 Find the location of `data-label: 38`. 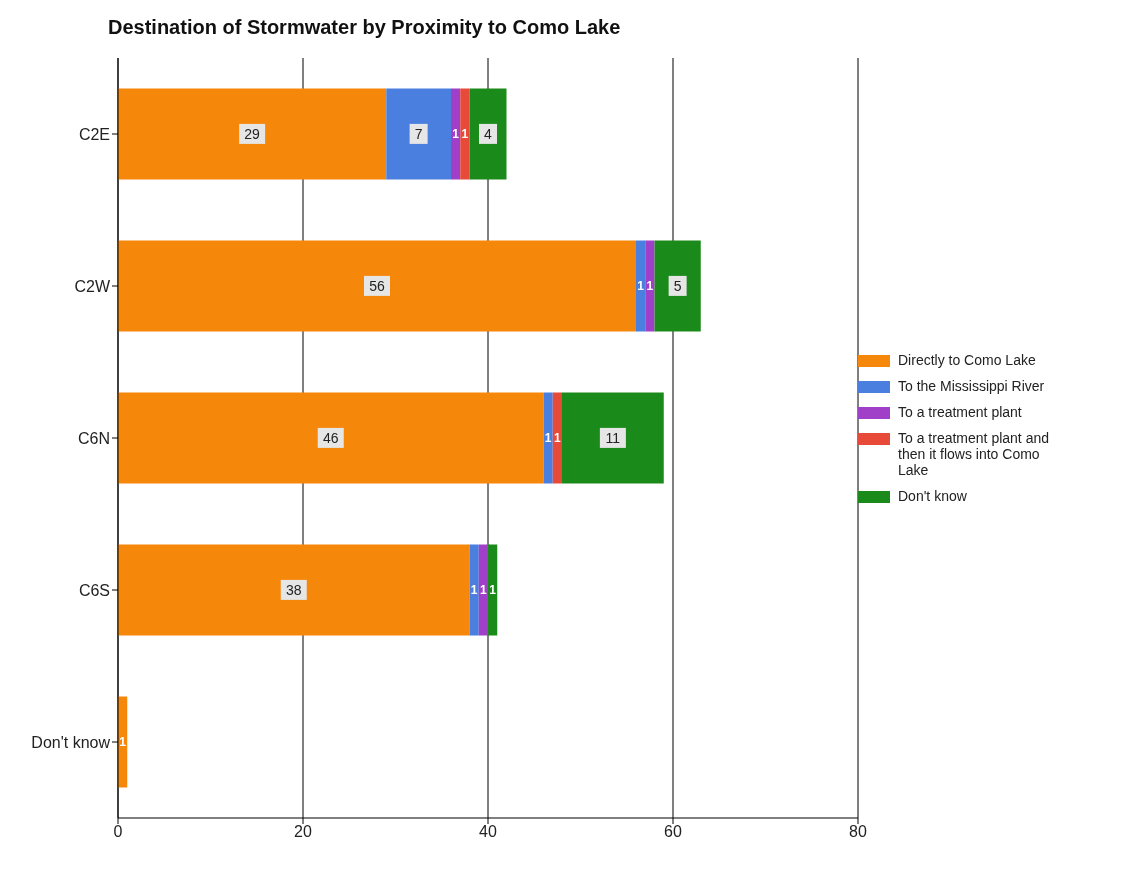

data-label: 38 is located at coordinates (293, 589).